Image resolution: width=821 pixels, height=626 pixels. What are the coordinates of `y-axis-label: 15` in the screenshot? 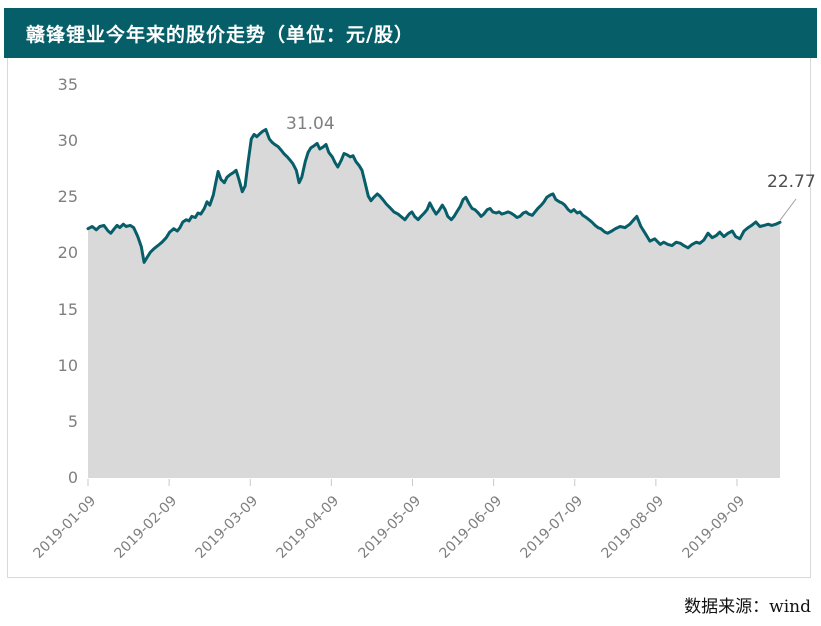 It's located at (67, 309).